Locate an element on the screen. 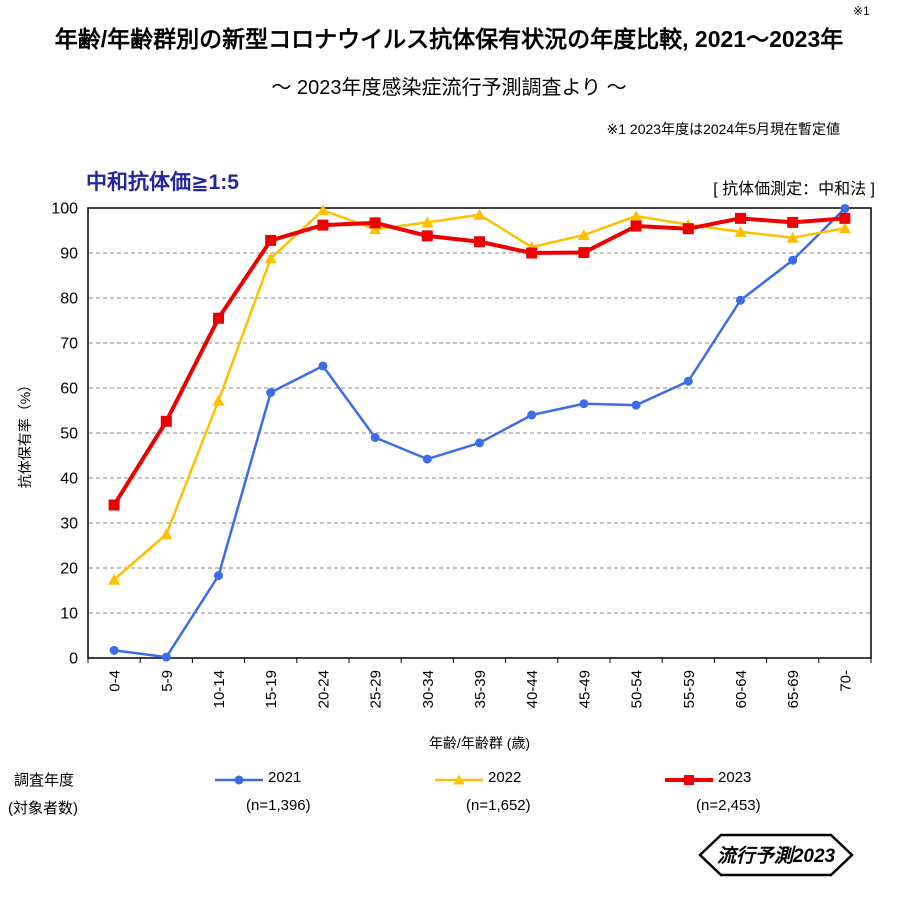 Image resolution: width=898 pixels, height=901 pixels. x-tick-label-35-39: 35-39 is located at coordinates (480, 689).